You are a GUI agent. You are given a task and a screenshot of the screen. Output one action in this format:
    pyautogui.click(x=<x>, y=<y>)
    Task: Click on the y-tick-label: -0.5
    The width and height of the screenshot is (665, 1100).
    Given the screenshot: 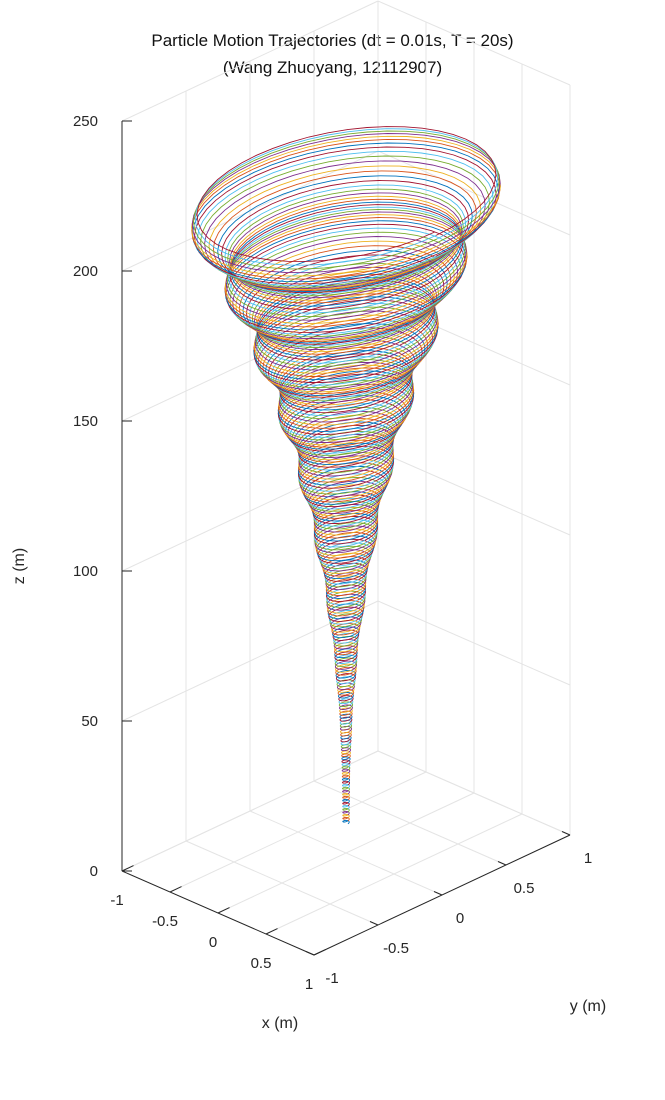 What is the action you would take?
    pyautogui.click(x=396, y=948)
    